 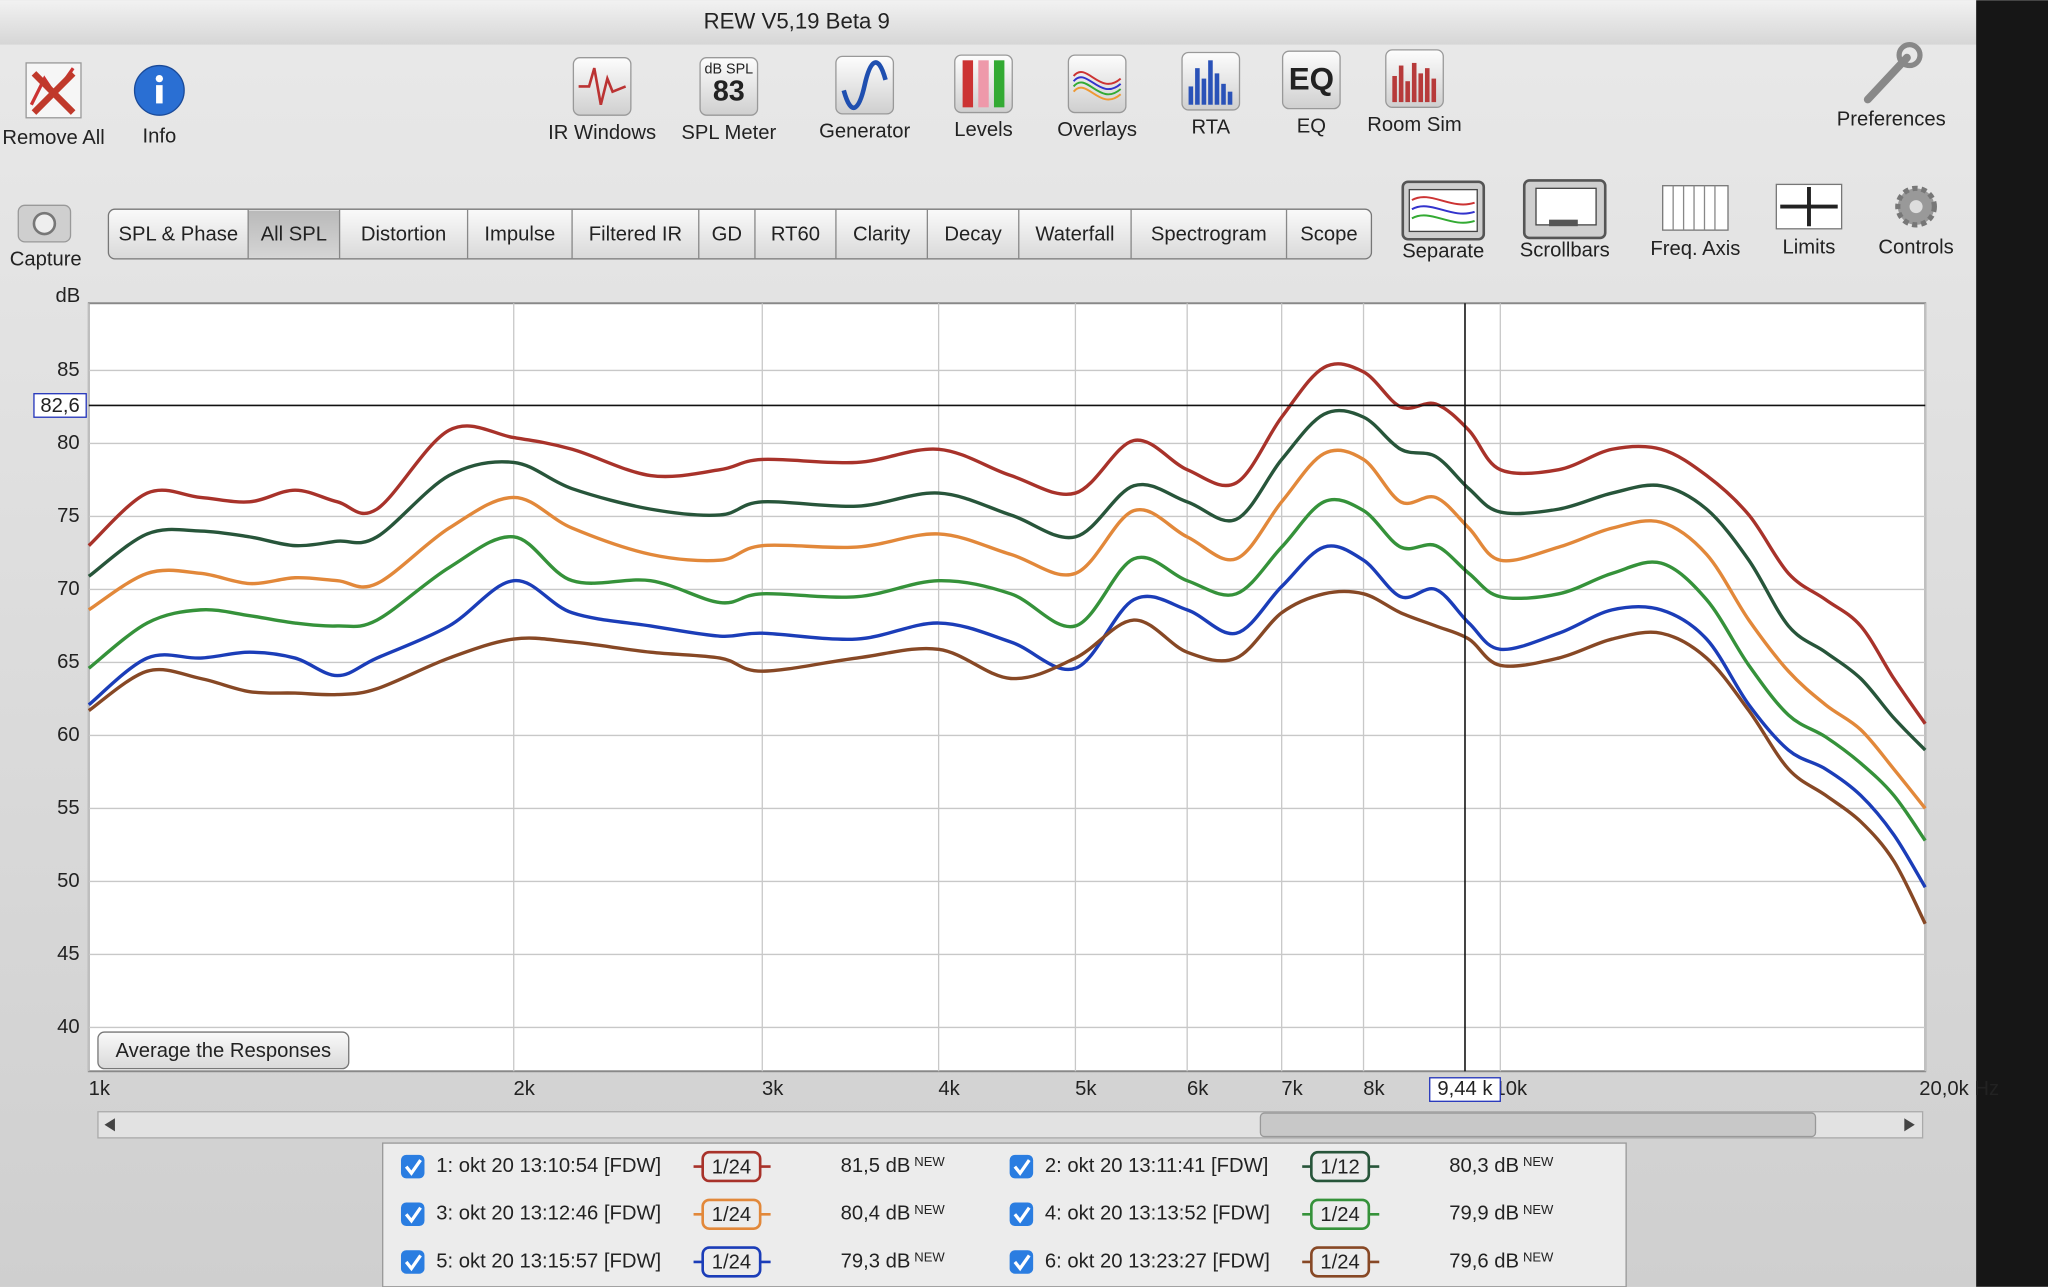 I want to click on view-button: Scrollbars, so click(x=1565, y=220).